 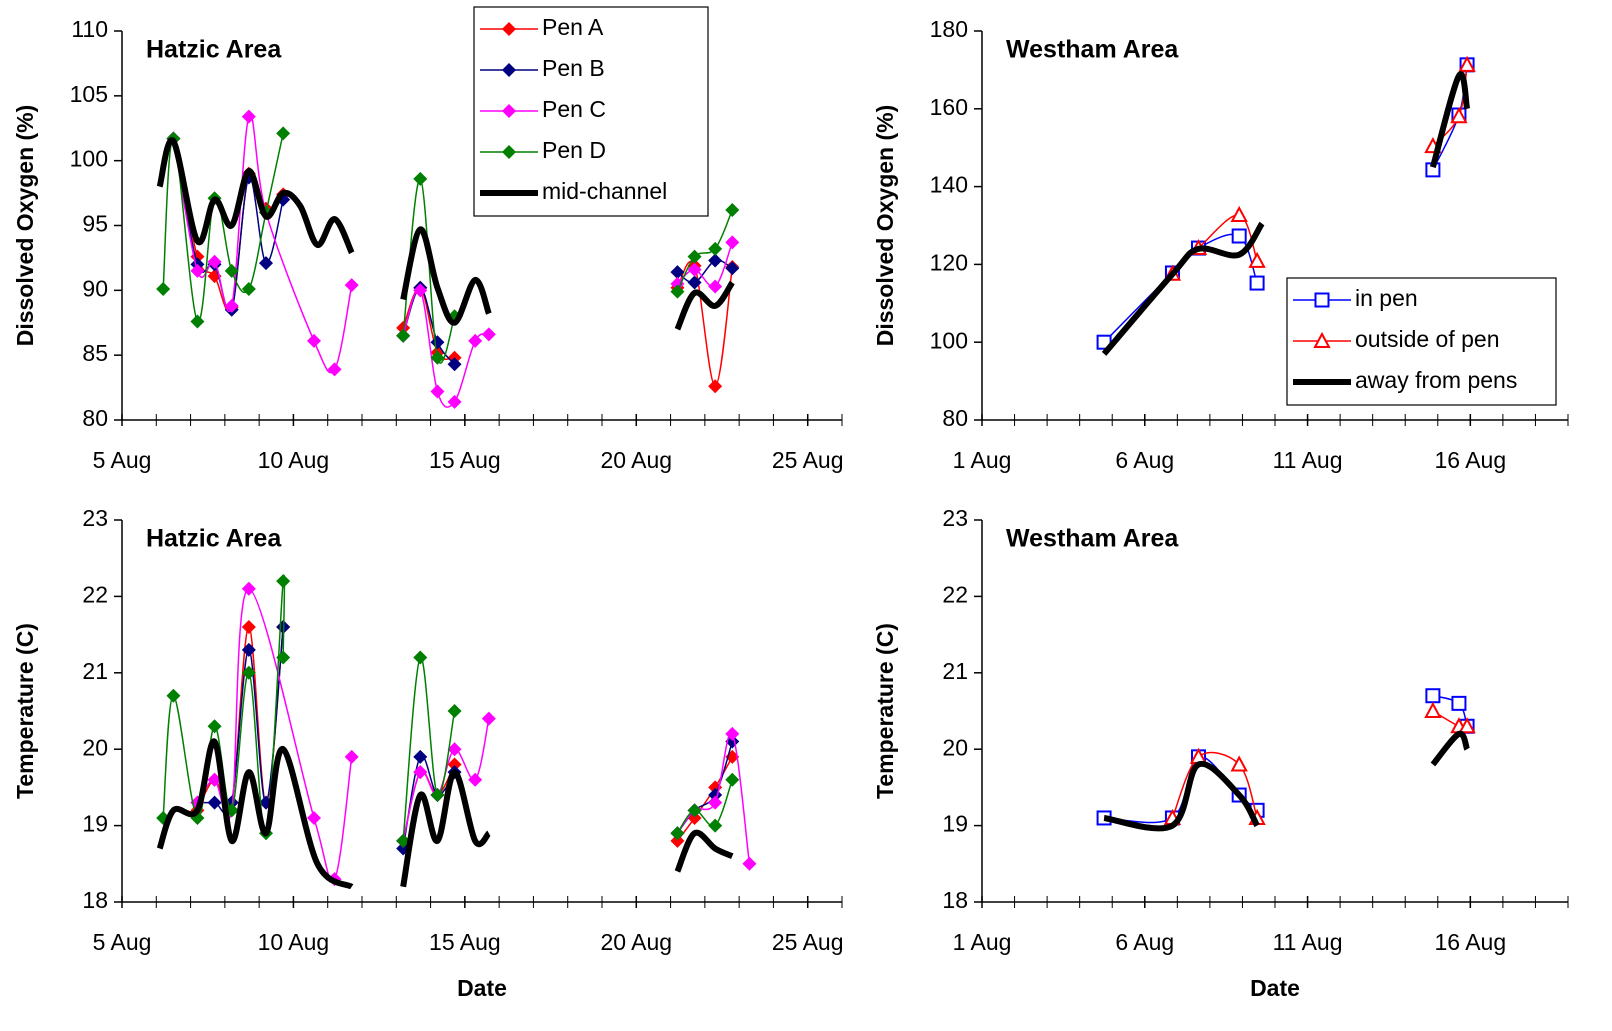 I want to click on y-axis-label: Temperature (C), so click(x=25, y=711).